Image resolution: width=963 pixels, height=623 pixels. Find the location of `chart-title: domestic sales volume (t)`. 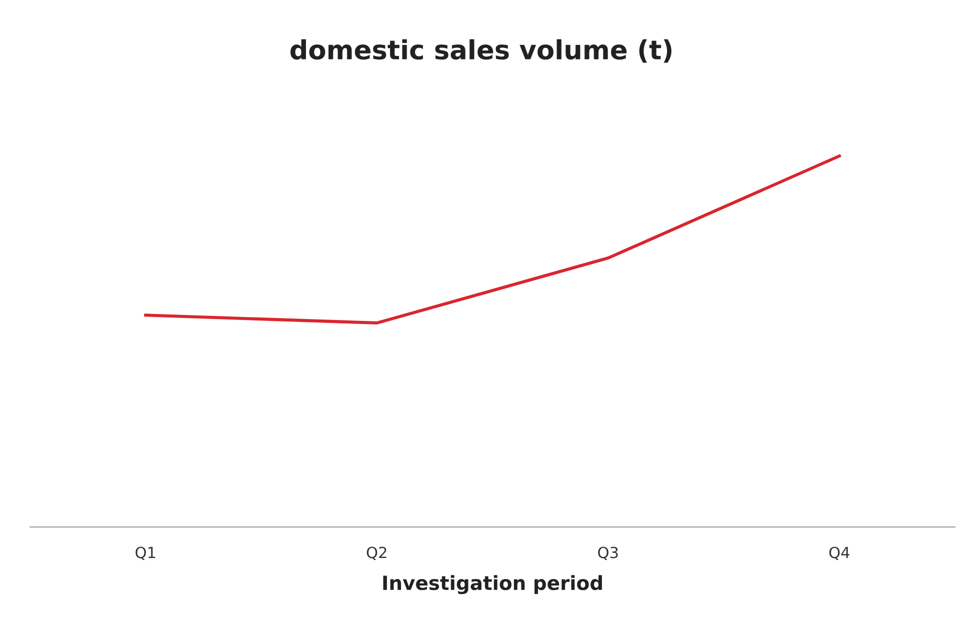

chart-title: domestic sales volume (t) is located at coordinates (481, 51).